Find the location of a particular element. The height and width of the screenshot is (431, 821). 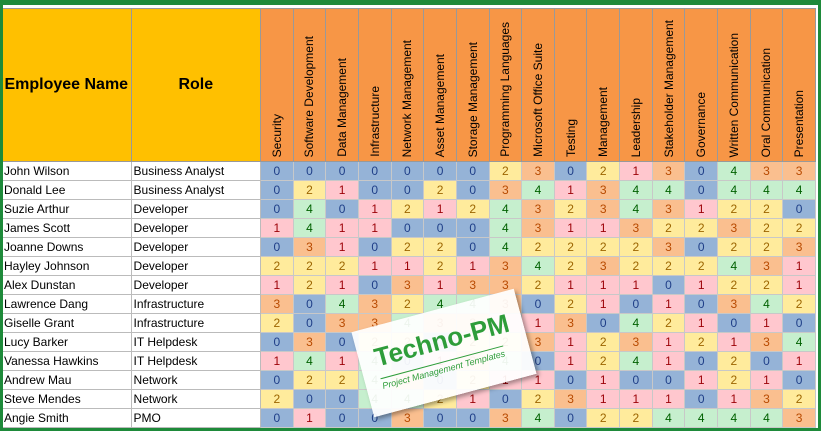

employee-name-cell: Andrew Mau is located at coordinates (67, 380).